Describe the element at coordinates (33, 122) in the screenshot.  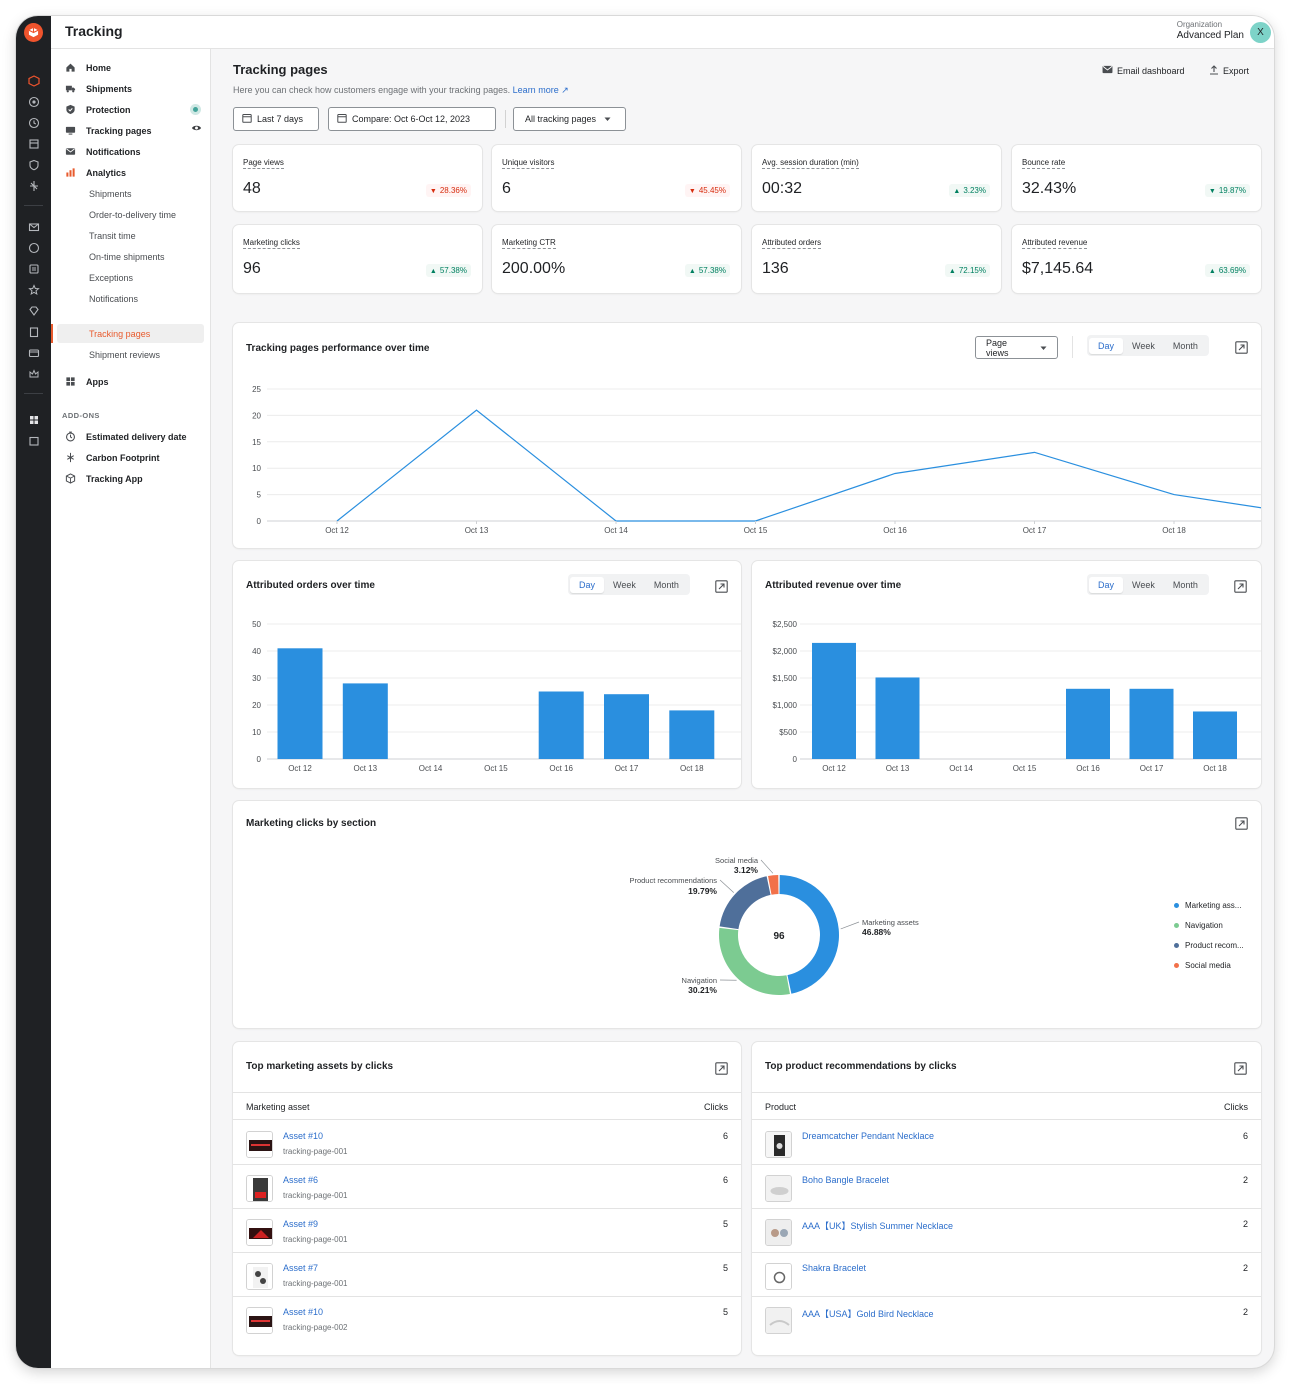
I see `clock-icon` at that location.